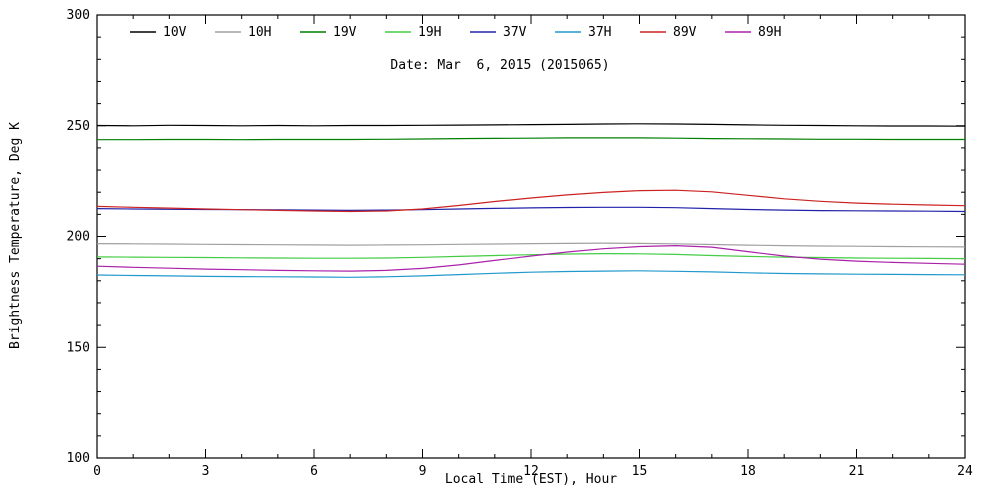 The width and height of the screenshot is (1000, 500). I want to click on legend-label-19H: 19H, so click(429, 32).